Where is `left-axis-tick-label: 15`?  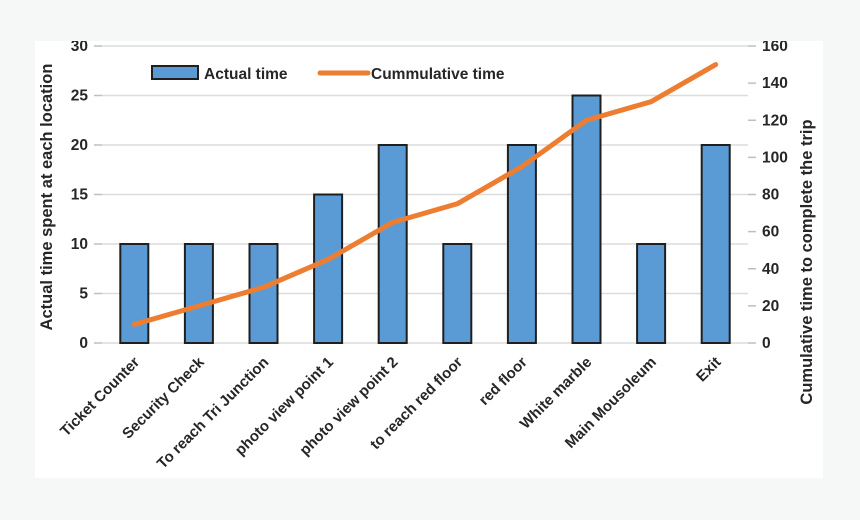
left-axis-tick-label: 15 is located at coordinates (80, 195).